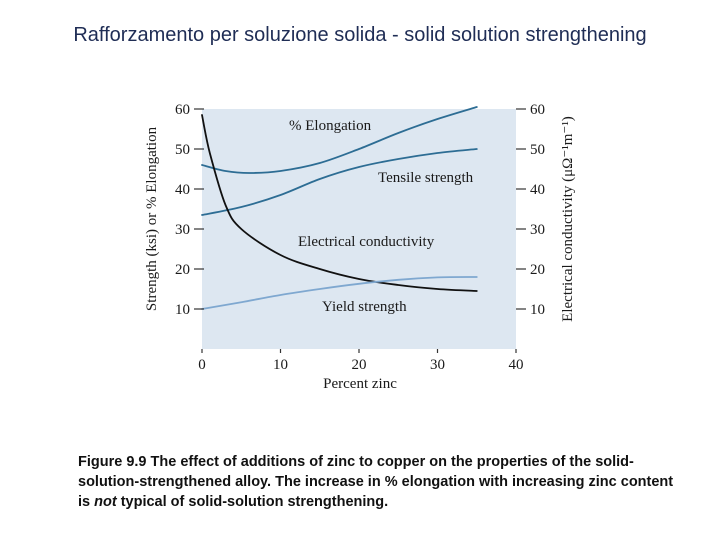 The image size is (720, 540). What do you see at coordinates (280, 365) in the screenshot?
I see `x-tick-label: 10` at bounding box center [280, 365].